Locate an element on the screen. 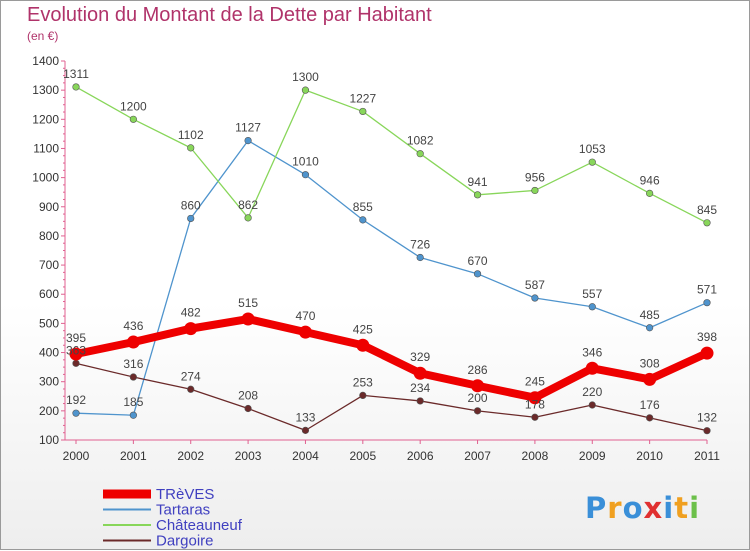 This screenshot has height=551, width=750. data-label: 726 is located at coordinates (420, 244).